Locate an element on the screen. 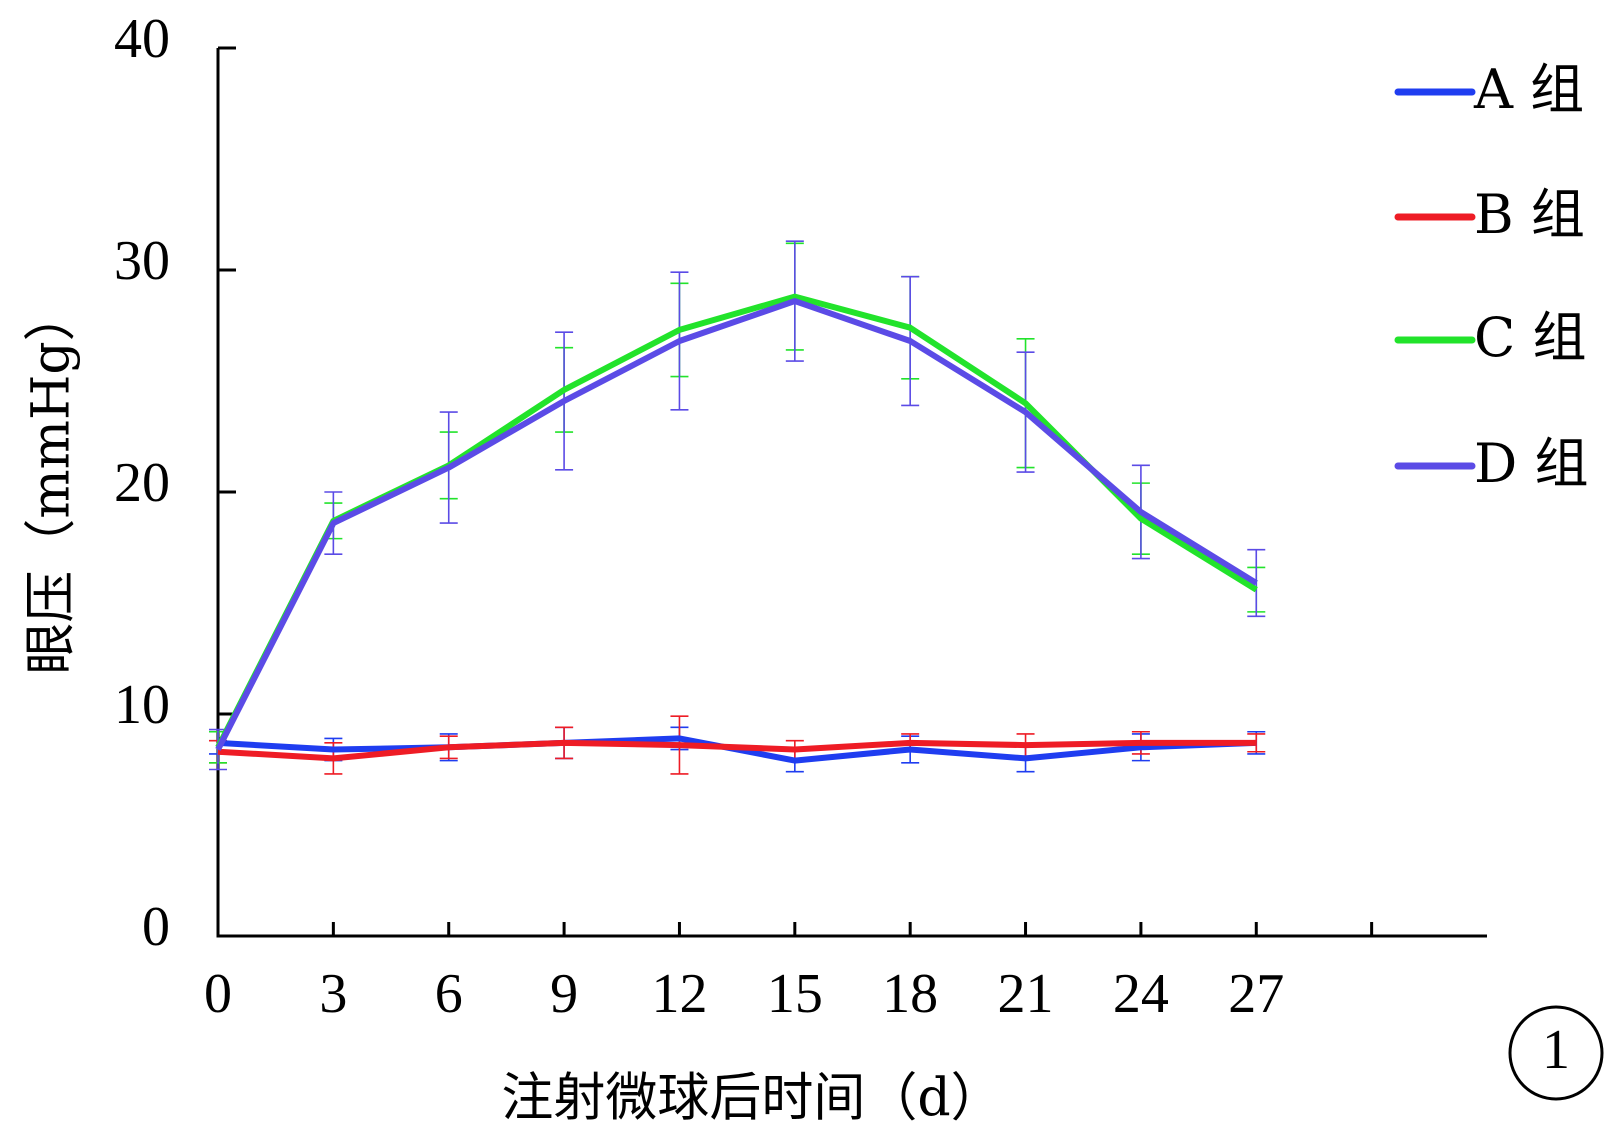 The height and width of the screenshot is (1139, 1606). legend-label: D 组 is located at coordinates (1531, 463).